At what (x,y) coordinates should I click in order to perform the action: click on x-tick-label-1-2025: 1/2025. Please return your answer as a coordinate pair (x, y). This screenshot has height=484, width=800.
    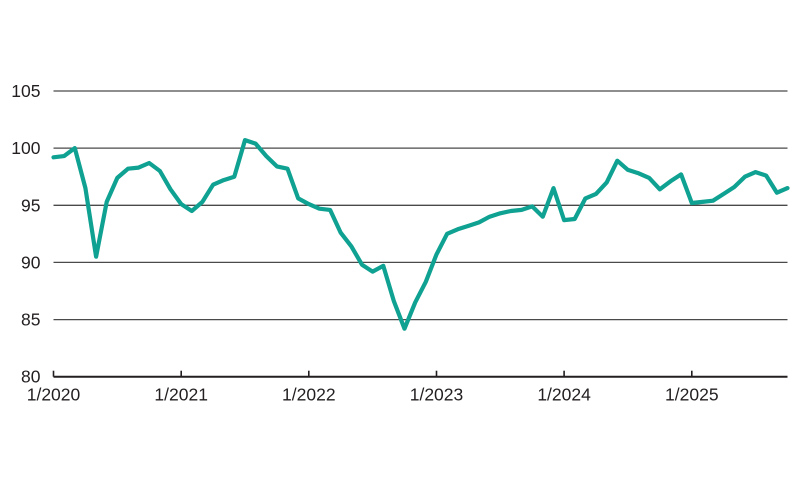
    Looking at the image, I should click on (692, 395).